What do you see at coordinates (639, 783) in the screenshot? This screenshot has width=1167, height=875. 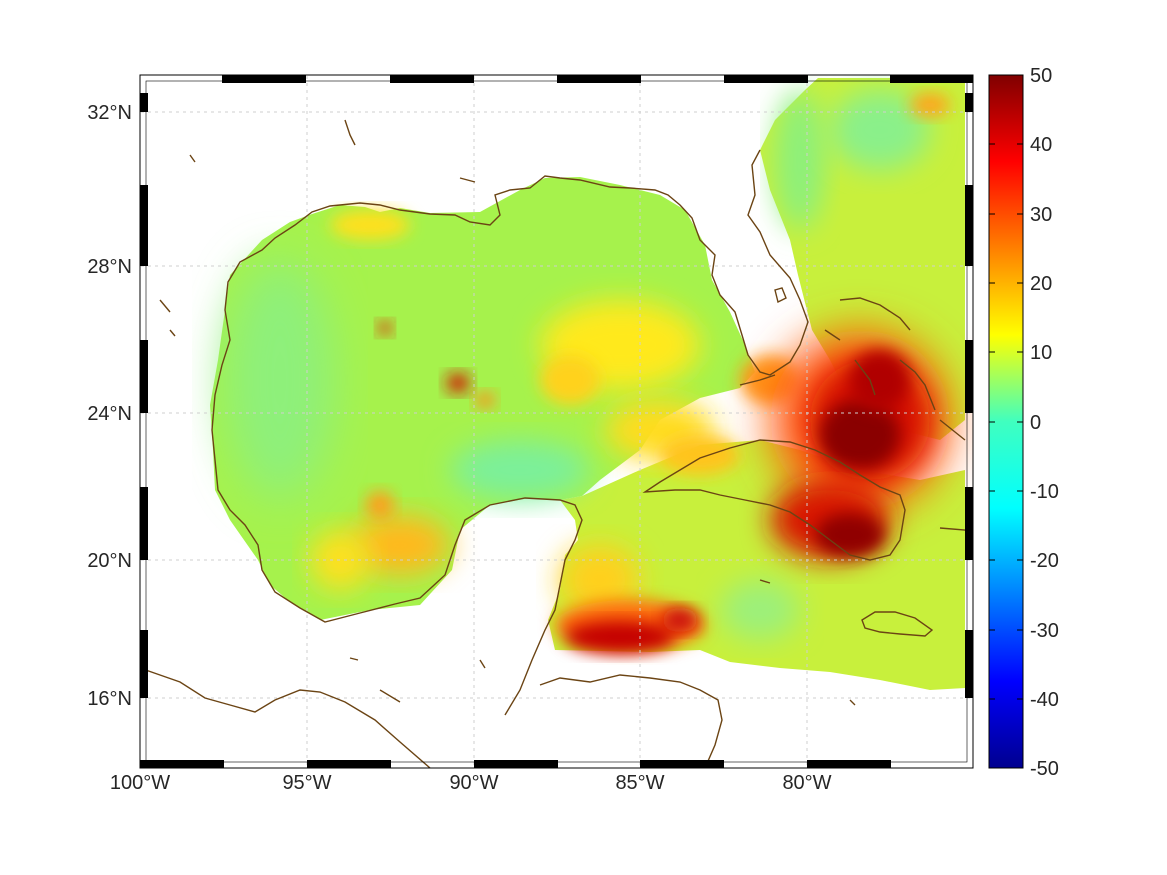 I see `x-tick-label: 85°W` at bounding box center [639, 783].